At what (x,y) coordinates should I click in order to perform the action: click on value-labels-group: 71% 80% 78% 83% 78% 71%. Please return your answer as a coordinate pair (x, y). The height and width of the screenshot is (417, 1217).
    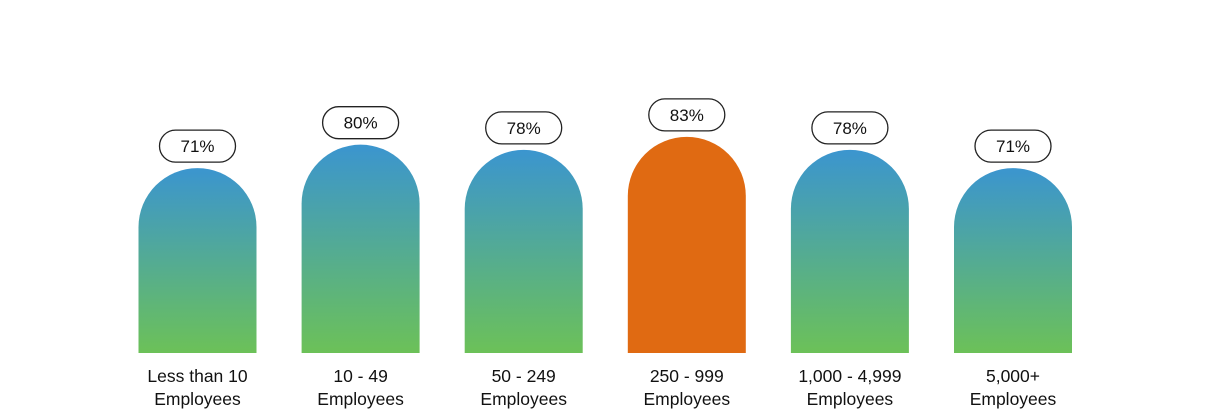
    Looking at the image, I should click on (605, 130).